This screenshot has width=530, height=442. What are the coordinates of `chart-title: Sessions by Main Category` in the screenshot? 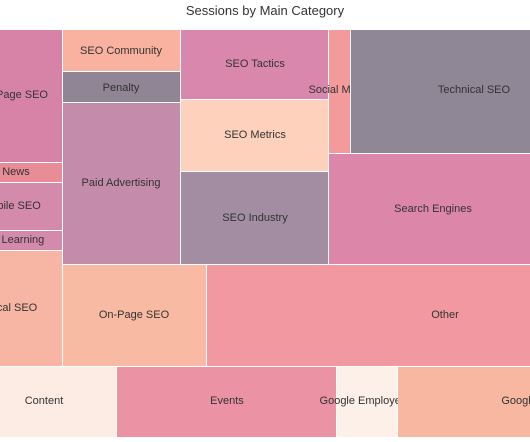 It's located at (265, 10).